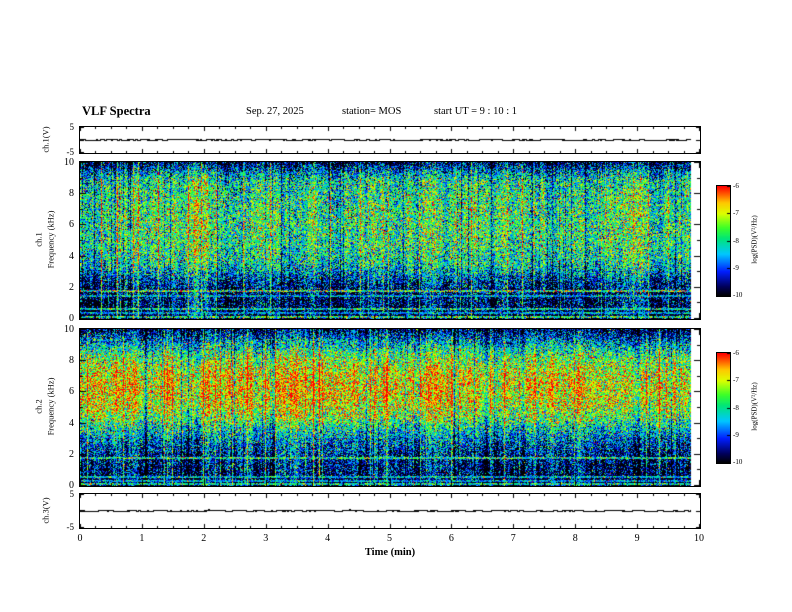 The width and height of the screenshot is (792, 612). What do you see at coordinates (266, 538) in the screenshot?
I see `x-tick-label: 3` at bounding box center [266, 538].